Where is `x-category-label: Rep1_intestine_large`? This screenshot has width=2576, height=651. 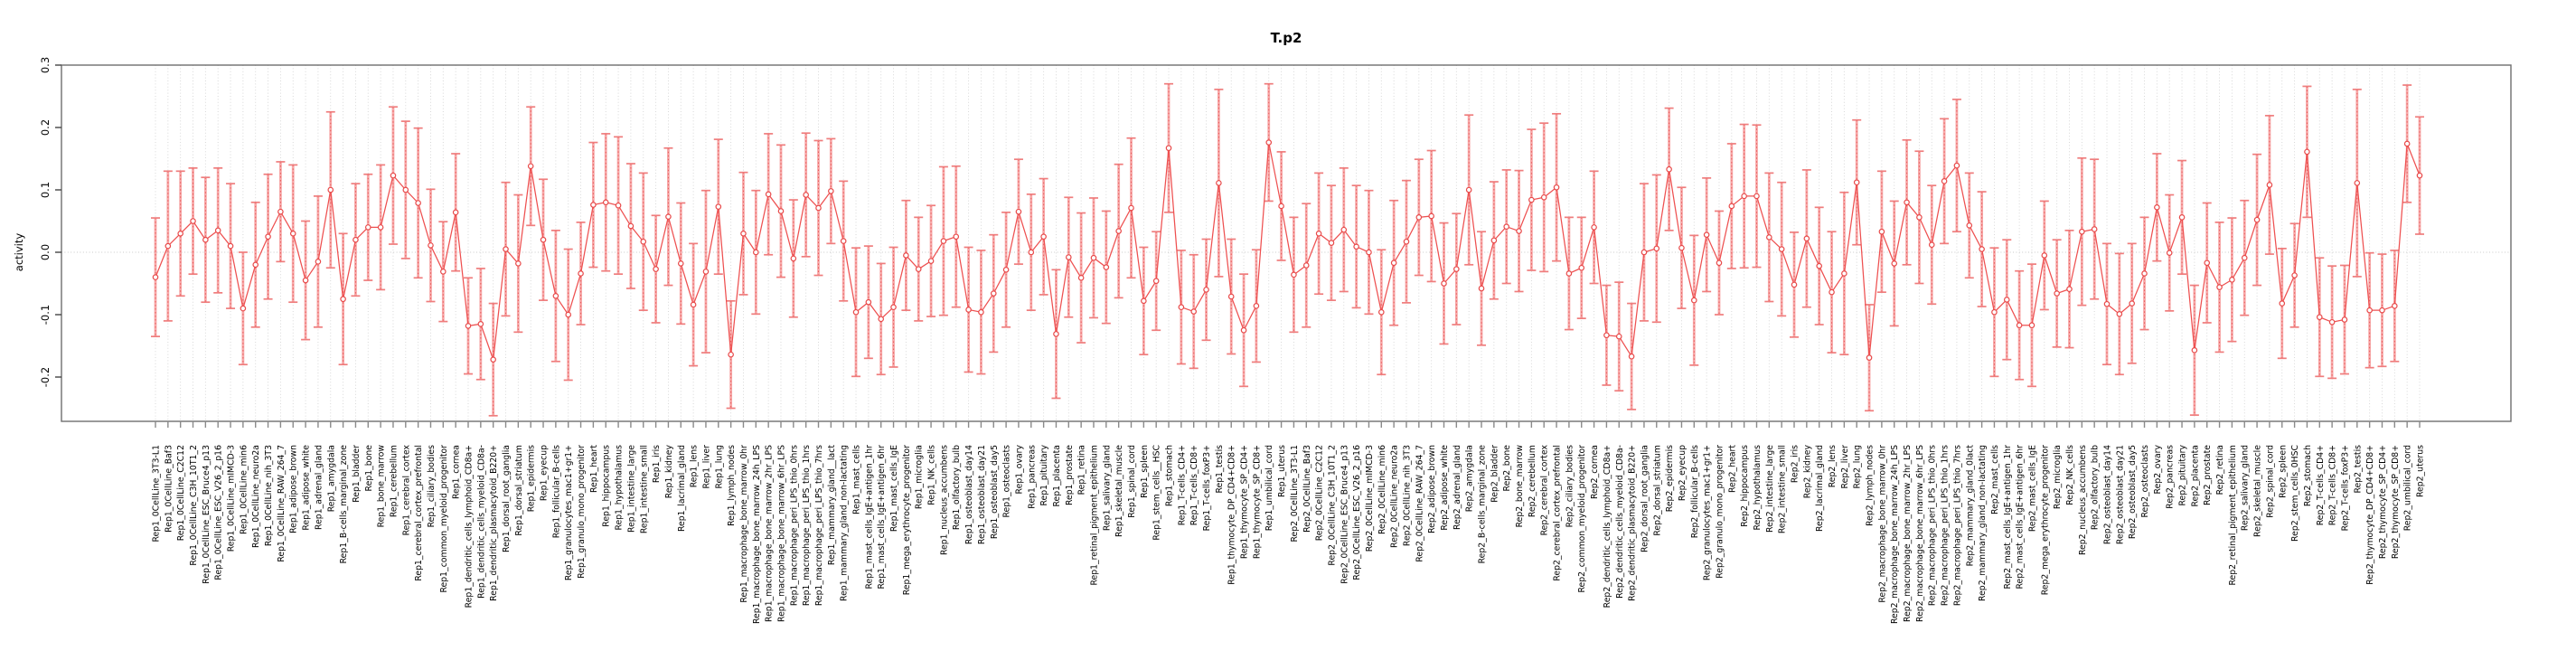 x-category-label: Rep1_intestine_large is located at coordinates (631, 489).